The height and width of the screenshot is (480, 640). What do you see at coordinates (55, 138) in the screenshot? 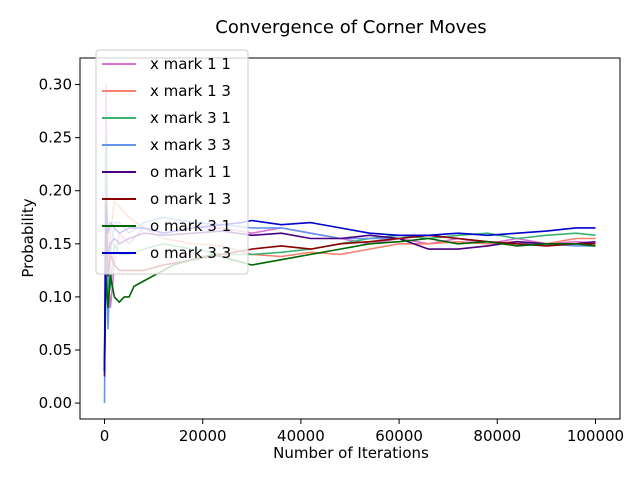
I see `y-tick-label: 0.25` at bounding box center [55, 138].